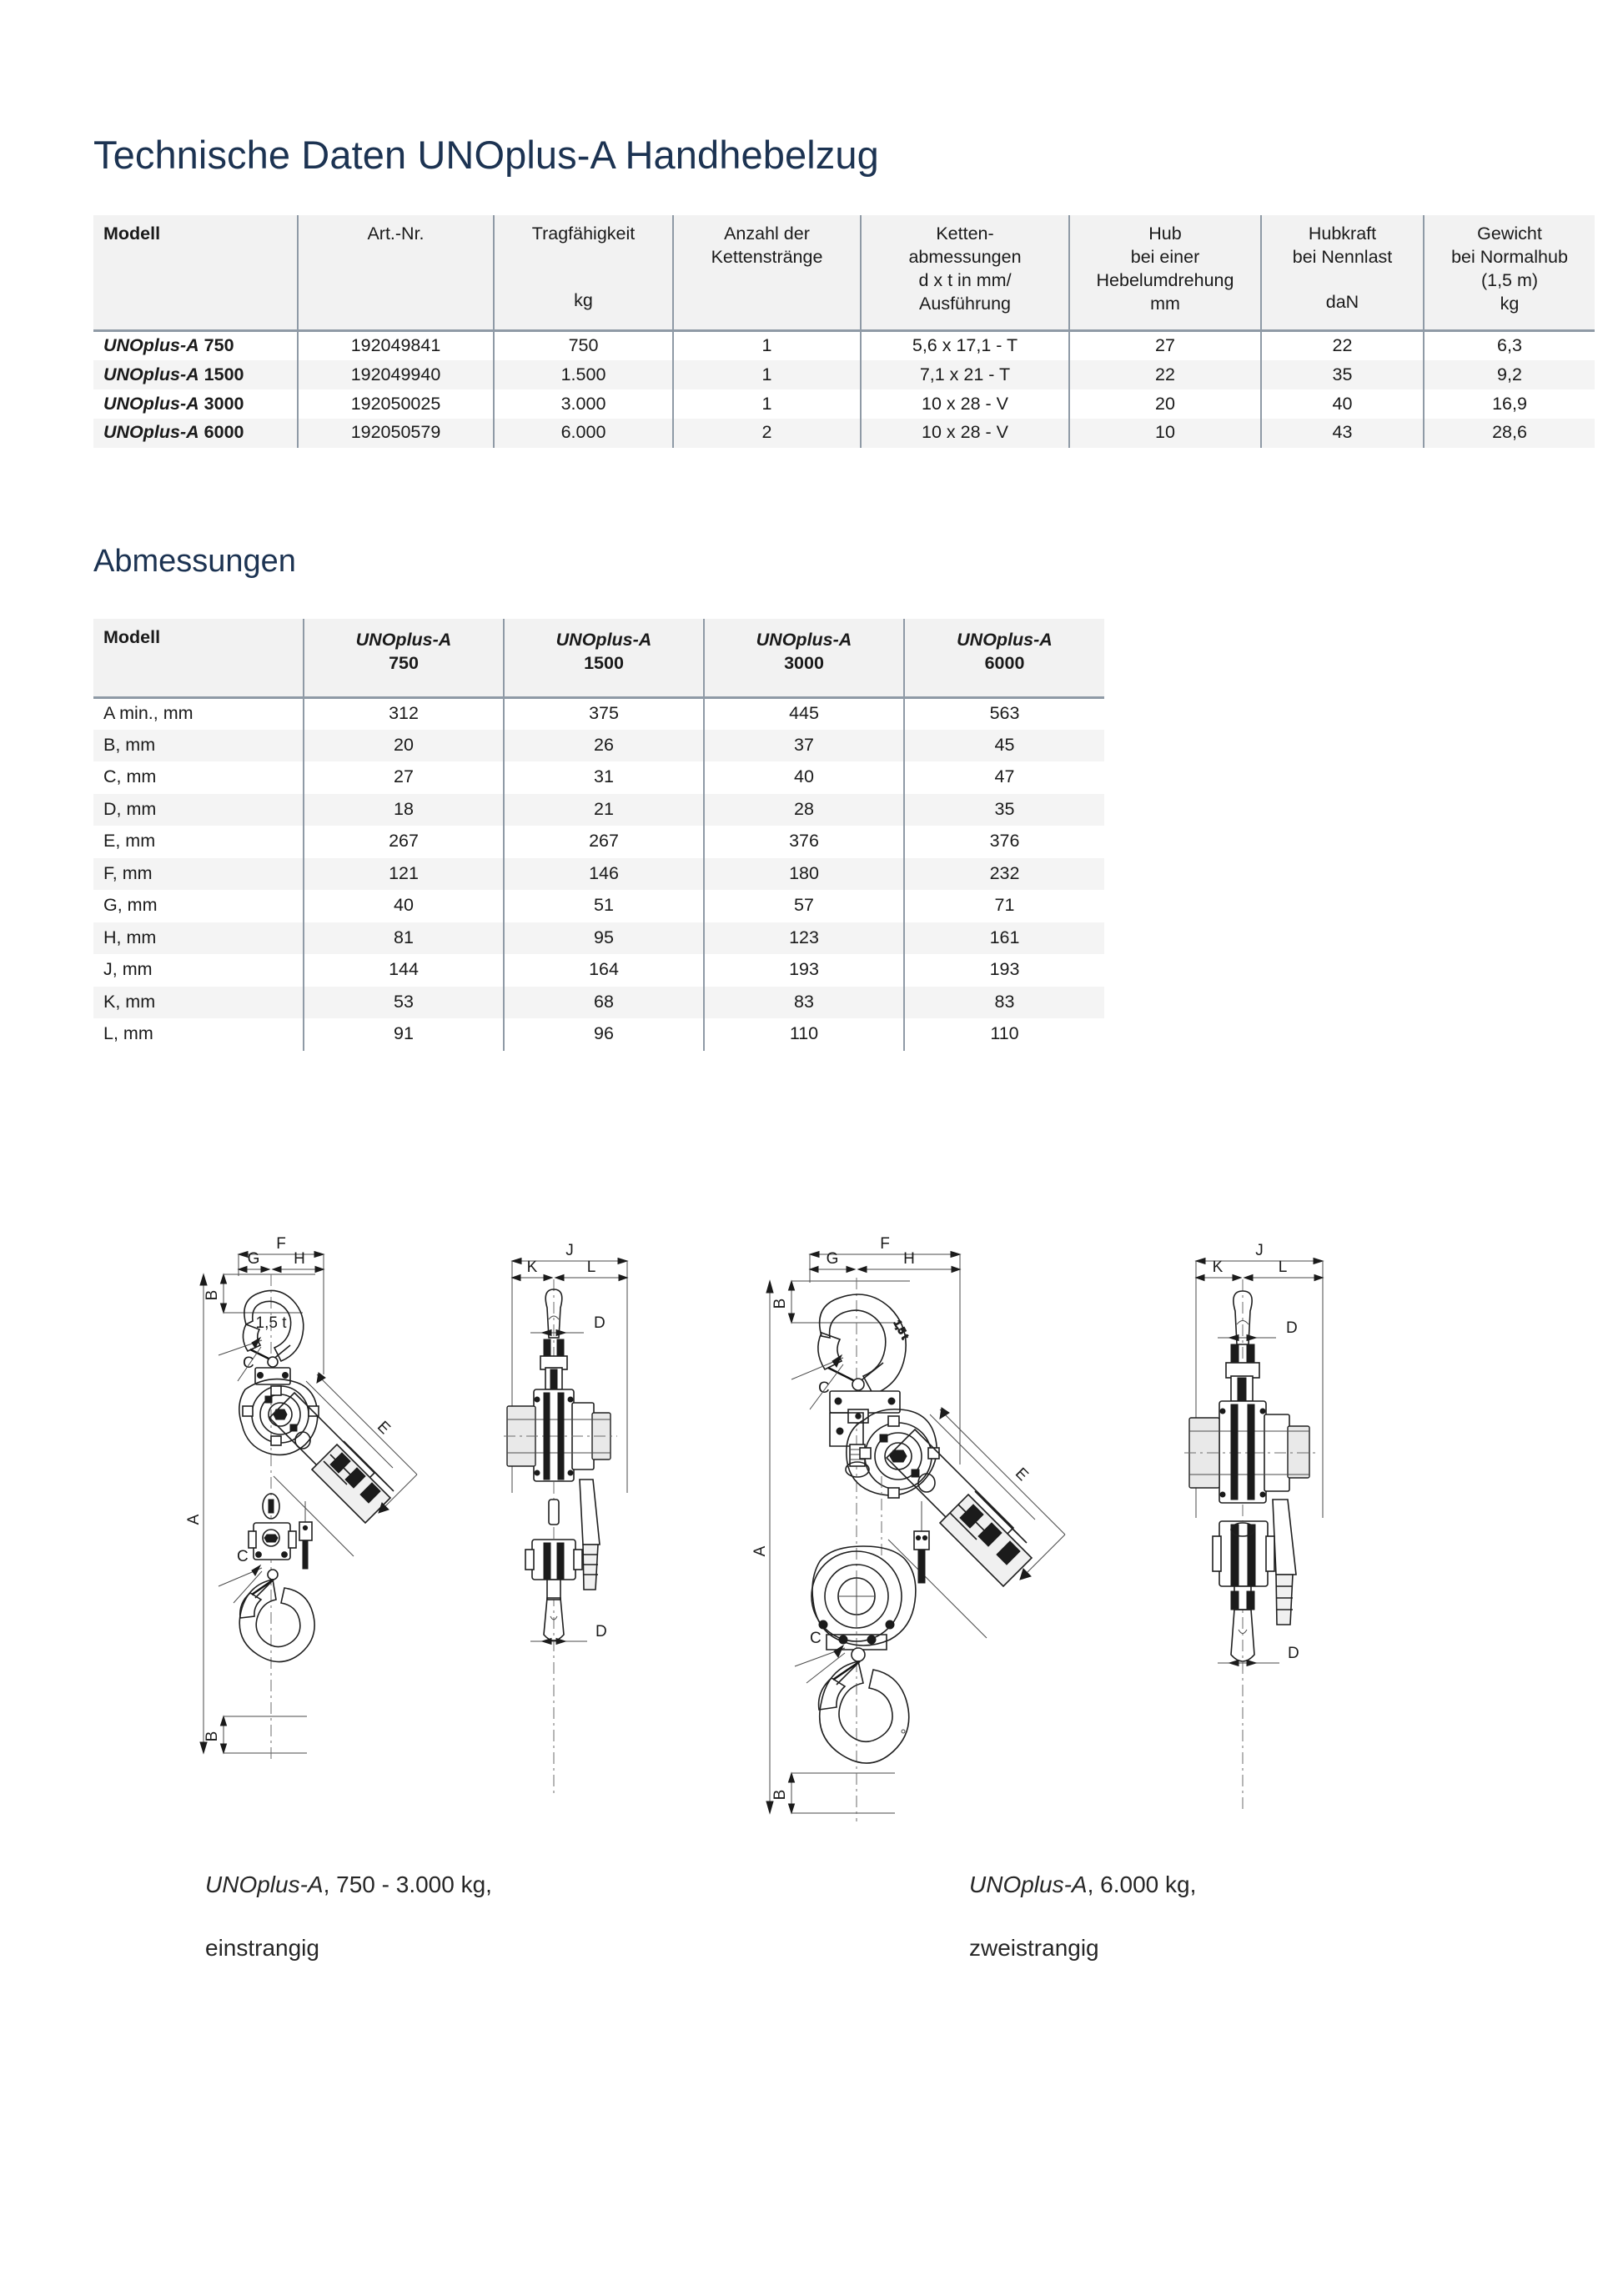 The width and height of the screenshot is (1623, 2296). What do you see at coordinates (803, 659) in the screenshot?
I see `col-header-model-3000: UNOplus-A 3000` at bounding box center [803, 659].